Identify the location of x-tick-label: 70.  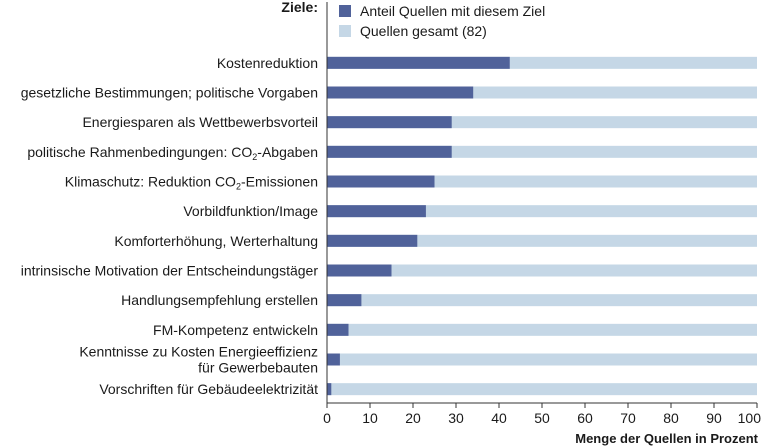
(628, 418).